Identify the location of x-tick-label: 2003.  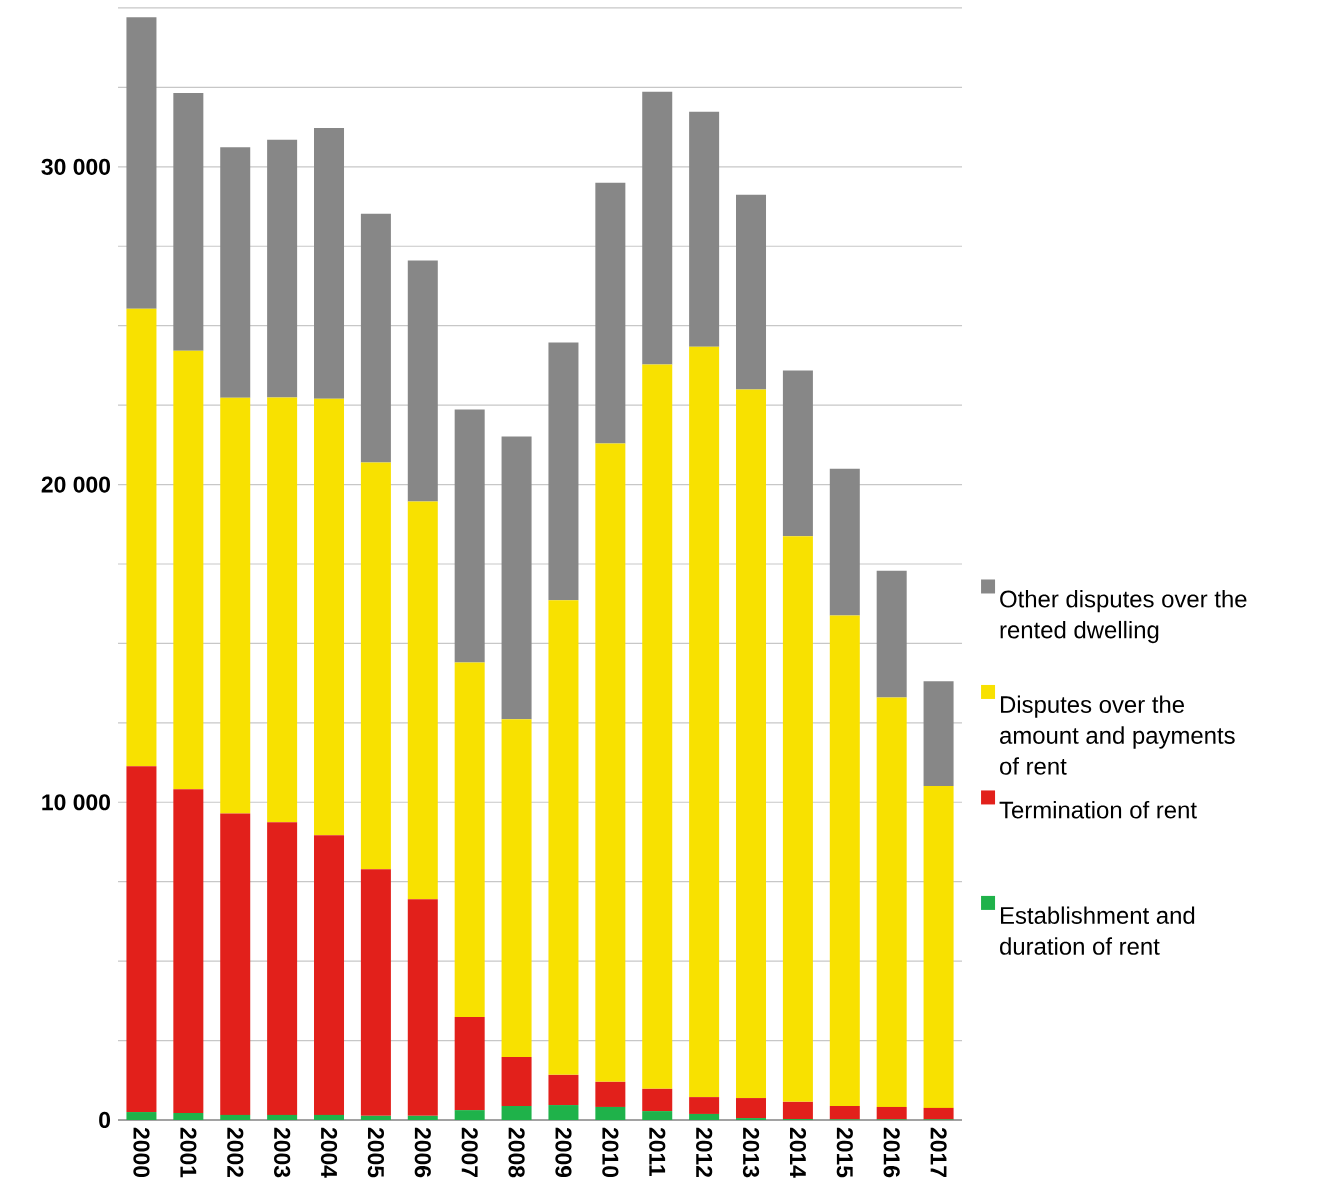
(282, 1152).